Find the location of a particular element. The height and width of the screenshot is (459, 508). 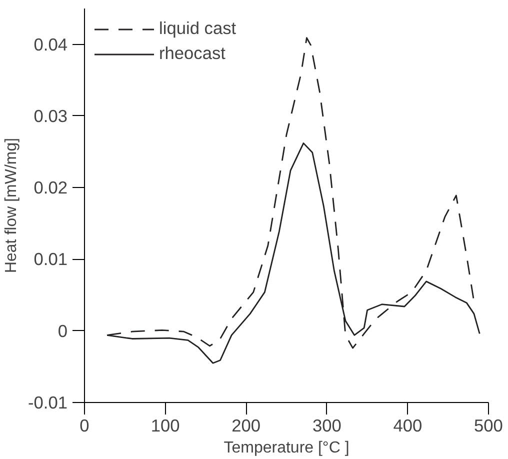

x-tick-label: 200 is located at coordinates (246, 426).